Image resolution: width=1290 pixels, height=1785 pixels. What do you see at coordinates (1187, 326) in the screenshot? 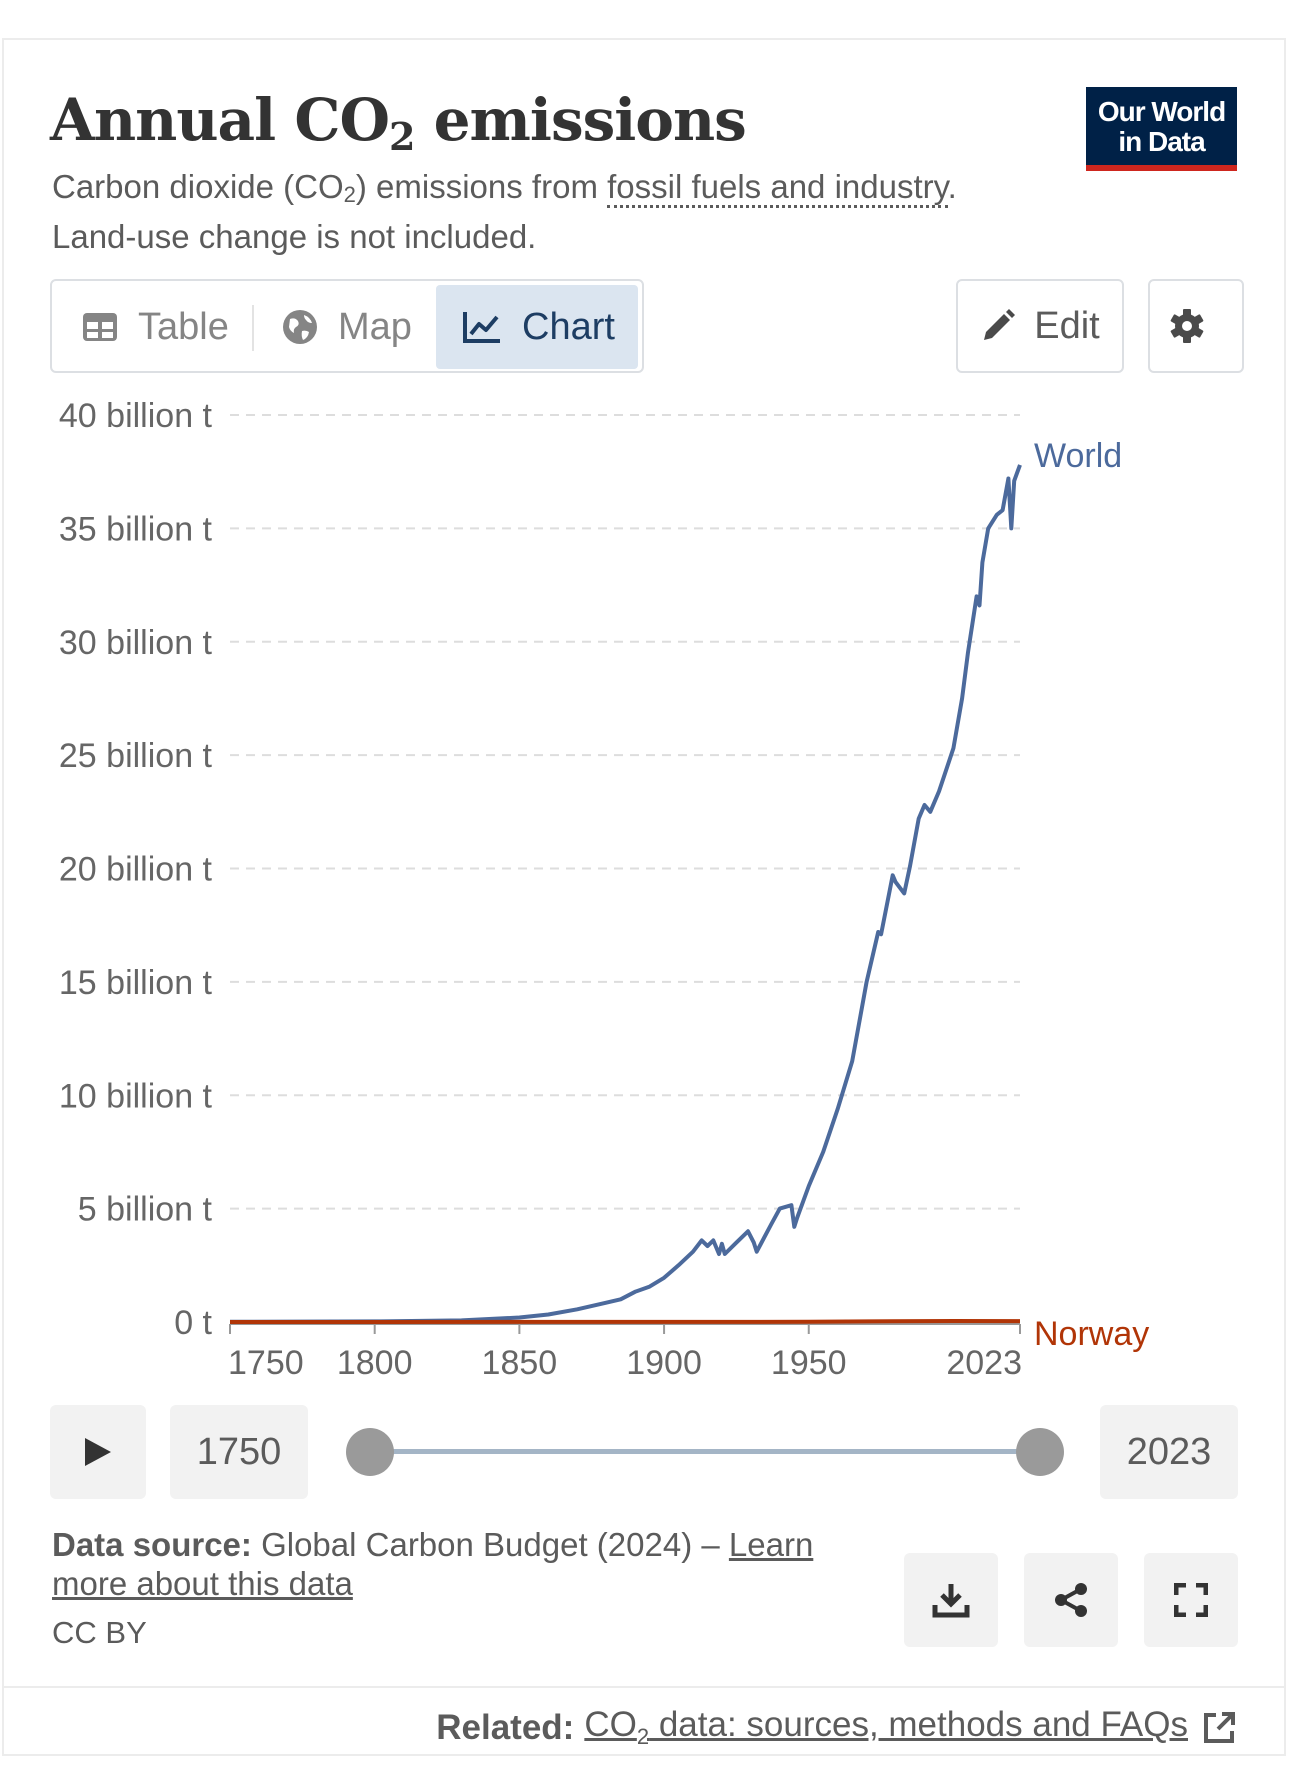
I see `gear-icon` at bounding box center [1187, 326].